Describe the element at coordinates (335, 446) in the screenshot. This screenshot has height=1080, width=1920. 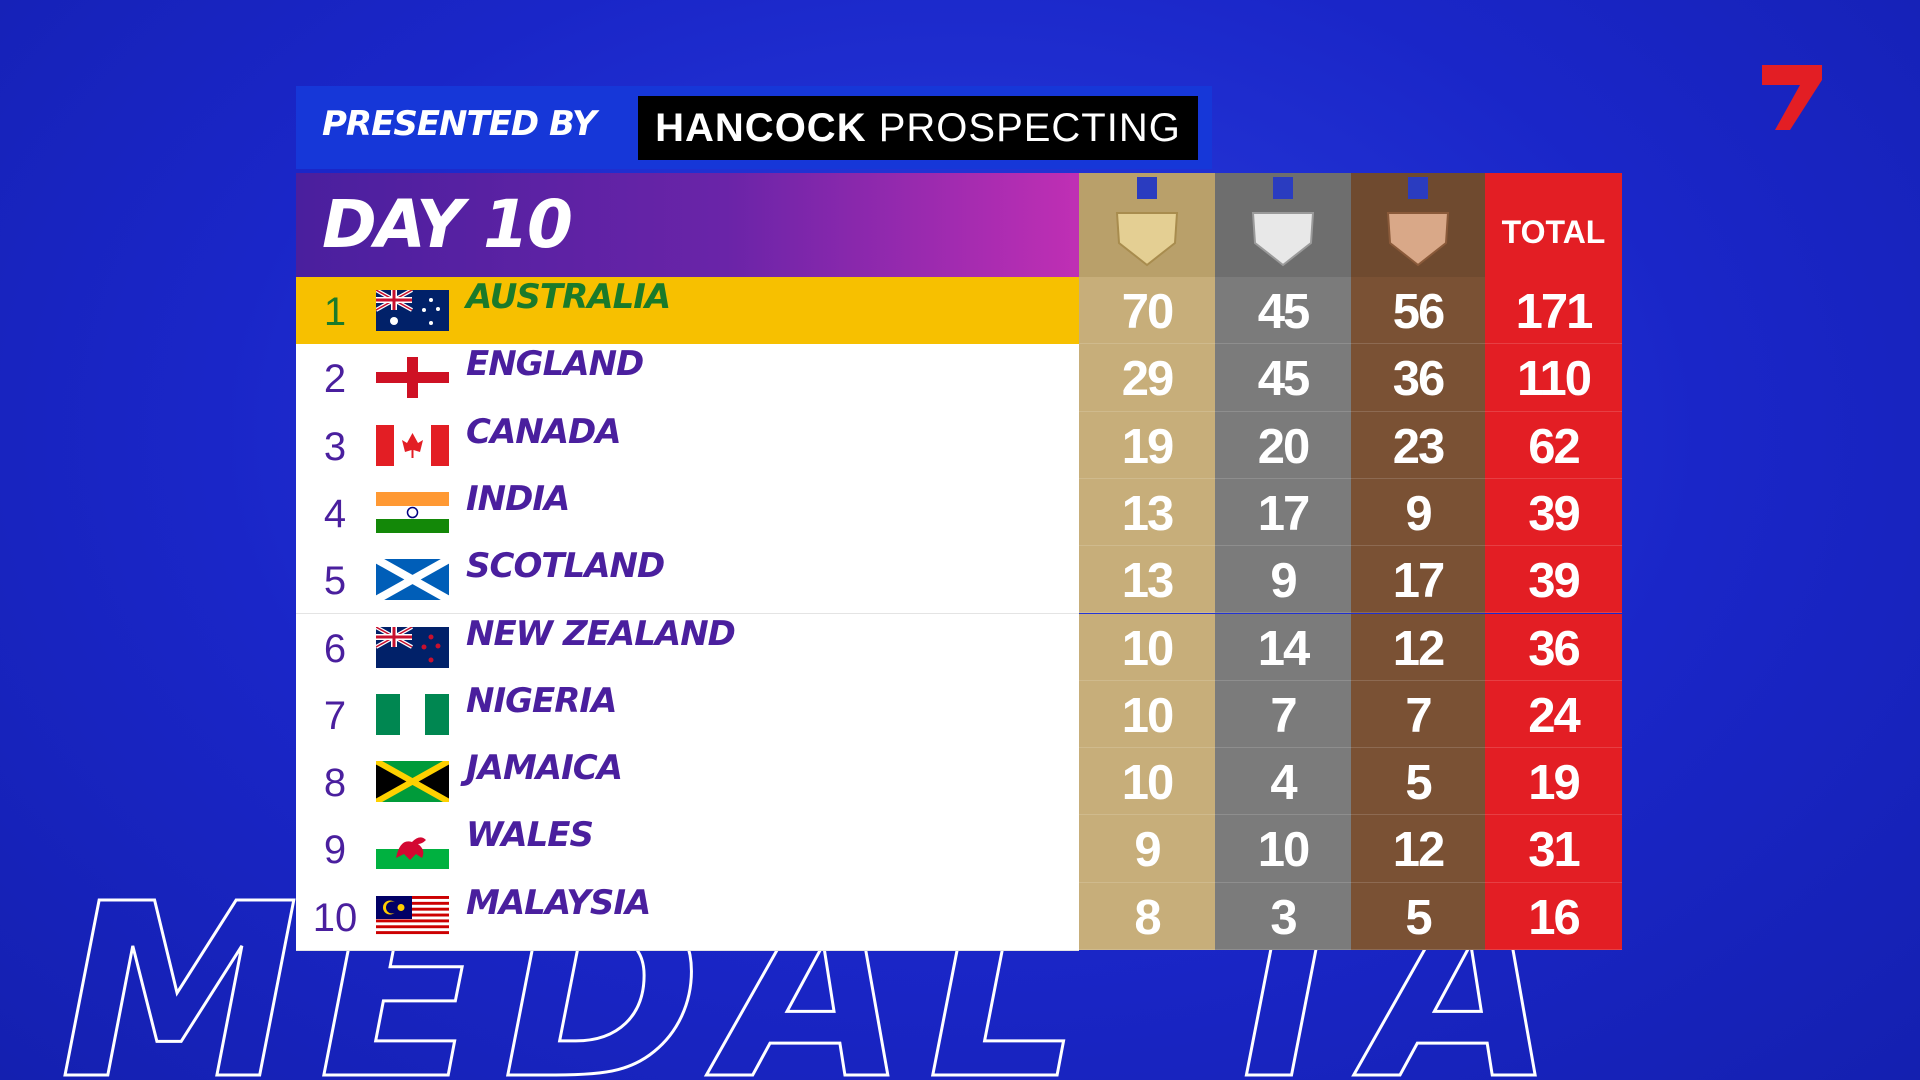
I see `rank: 3` at that location.